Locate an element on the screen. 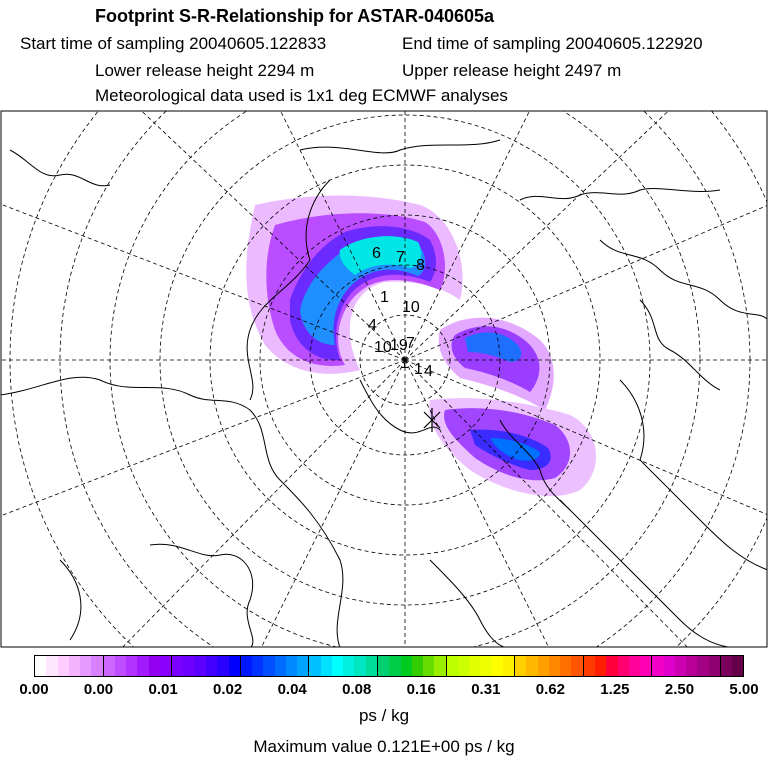 This screenshot has height=768, width=768. contour-label: 6 is located at coordinates (376, 253).